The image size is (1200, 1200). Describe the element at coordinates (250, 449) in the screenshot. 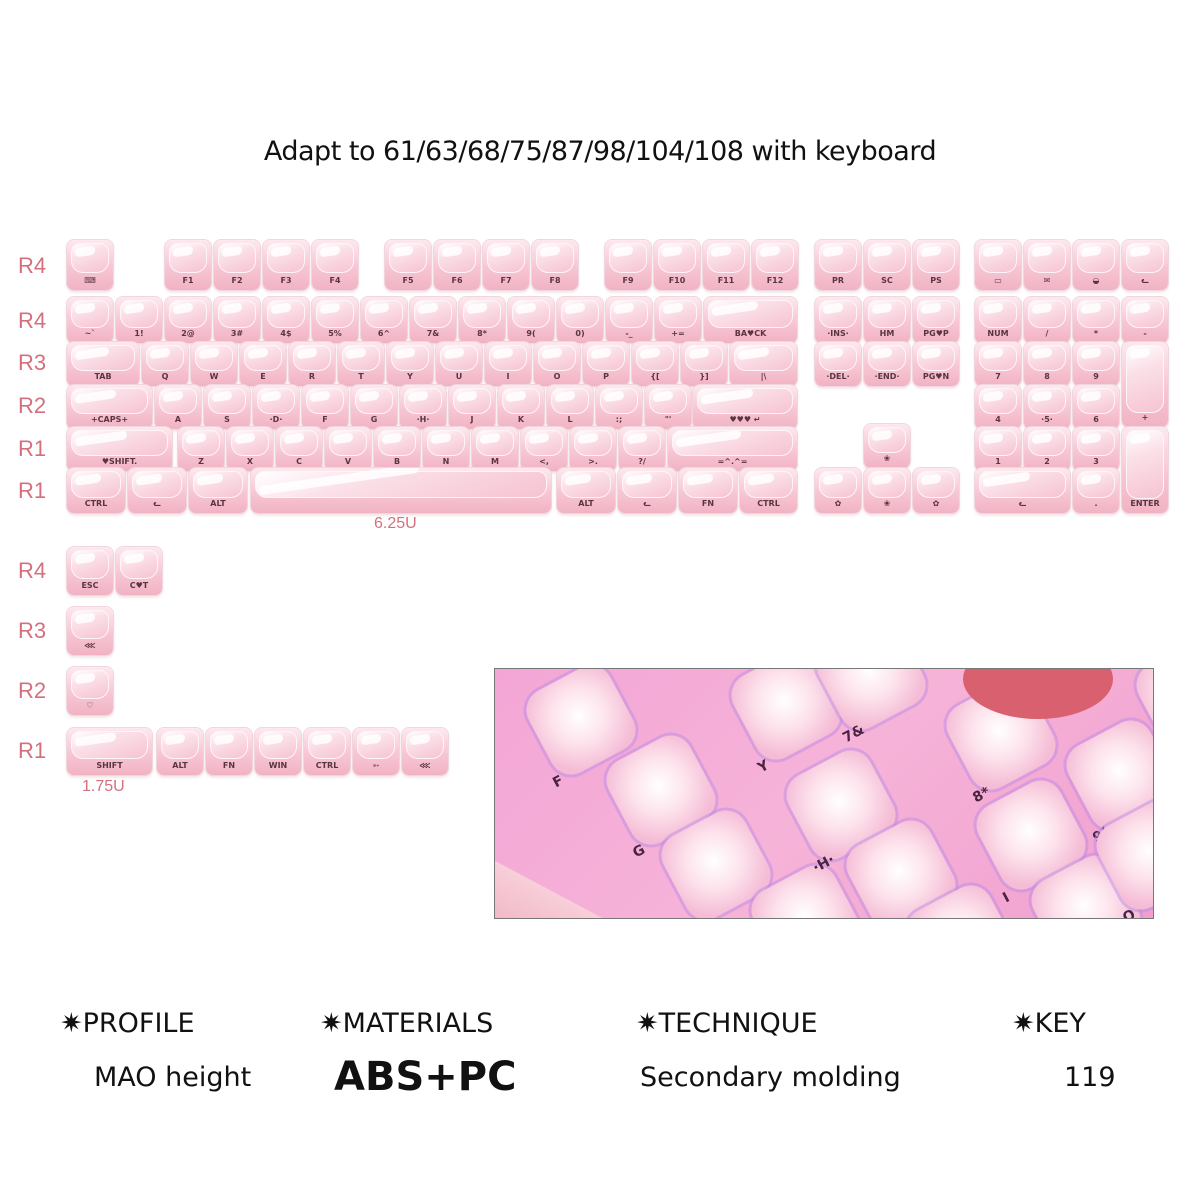

I see `keycap: X` at that location.